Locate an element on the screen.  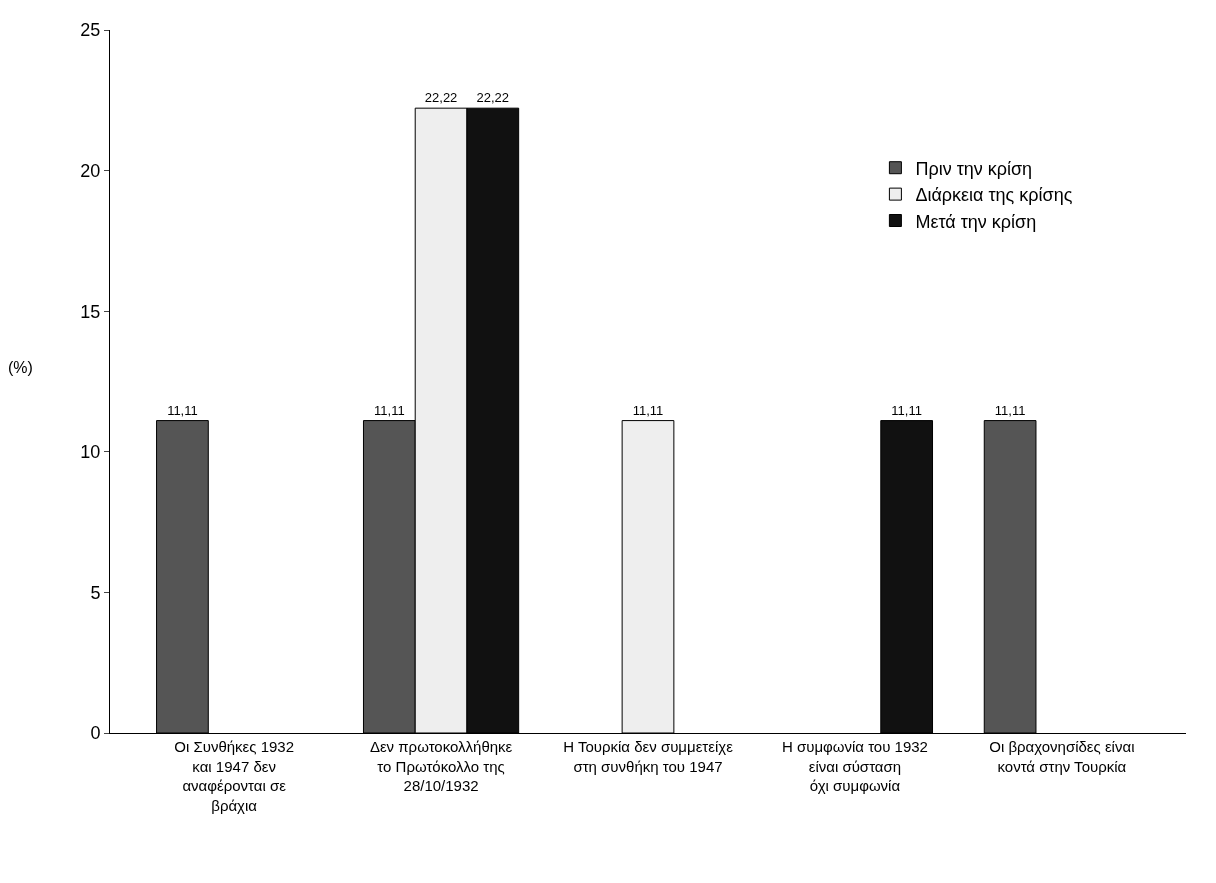
y-tick-label: 25 is located at coordinates (90, 30).